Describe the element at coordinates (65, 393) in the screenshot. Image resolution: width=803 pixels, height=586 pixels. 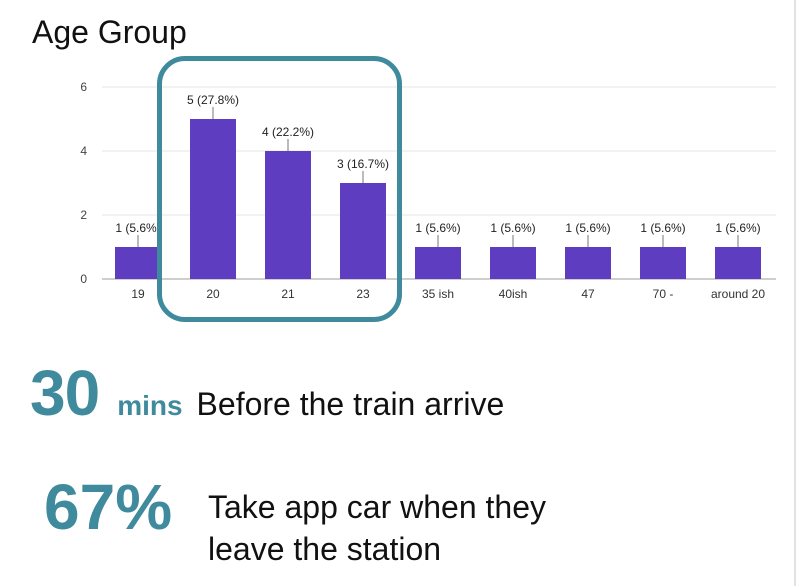
I see `travel-time-value: 30` at that location.